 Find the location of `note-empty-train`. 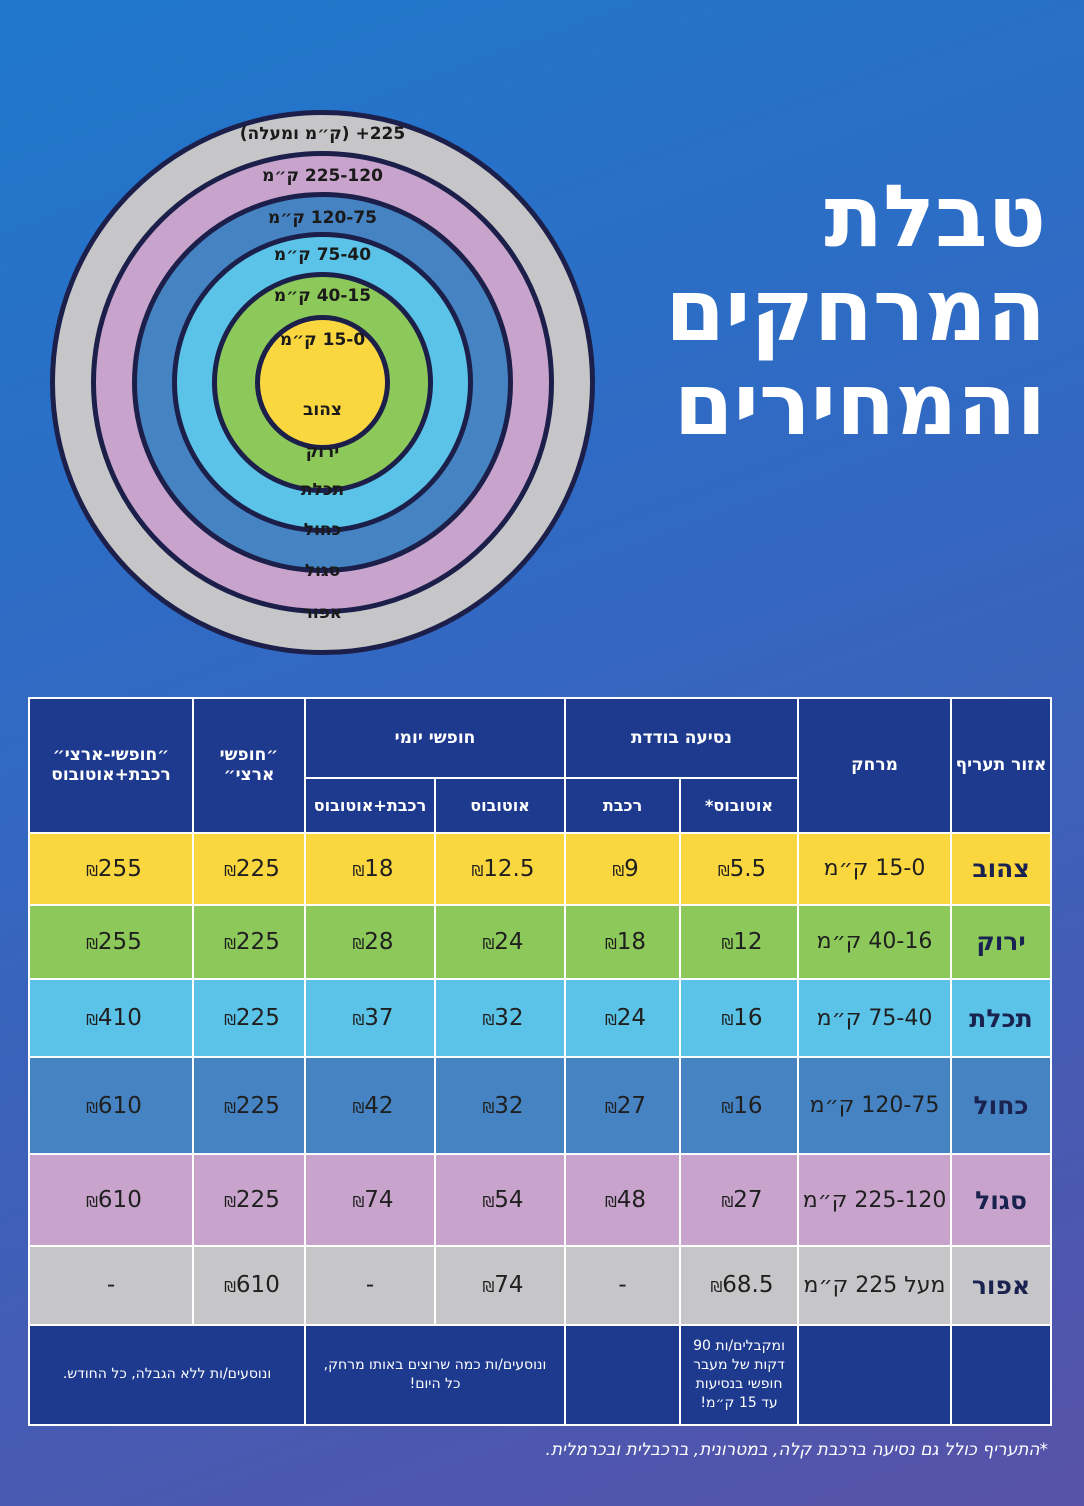

note-empty-train is located at coordinates (623, 1375).